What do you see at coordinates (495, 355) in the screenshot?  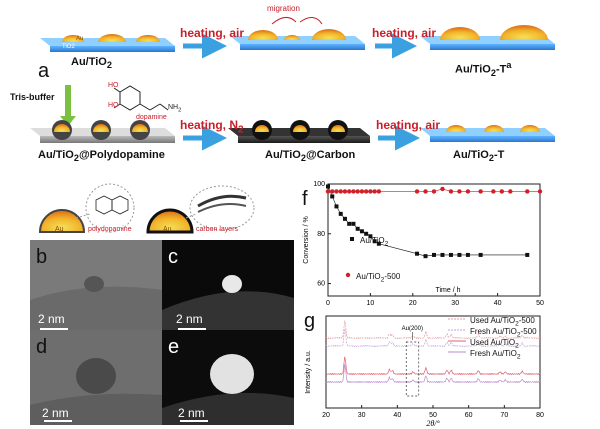 I see `legend-g4: Fresh Au/TiO2` at bounding box center [495, 355].